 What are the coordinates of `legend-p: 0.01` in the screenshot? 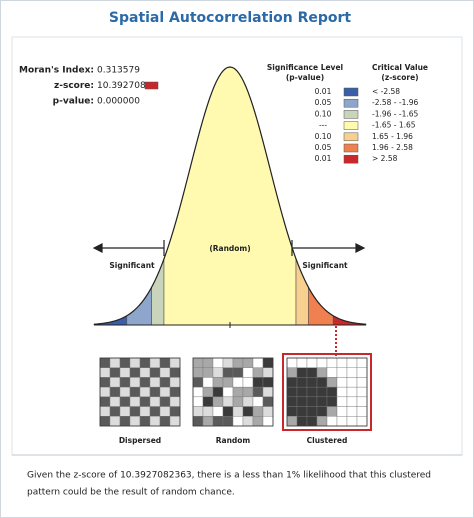 It's located at (323, 158).